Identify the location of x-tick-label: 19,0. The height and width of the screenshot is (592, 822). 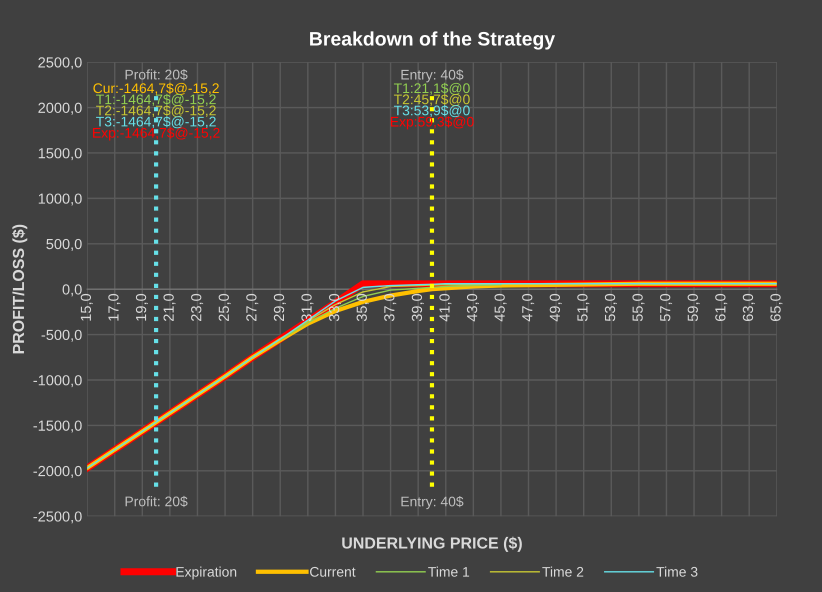
(142, 307).